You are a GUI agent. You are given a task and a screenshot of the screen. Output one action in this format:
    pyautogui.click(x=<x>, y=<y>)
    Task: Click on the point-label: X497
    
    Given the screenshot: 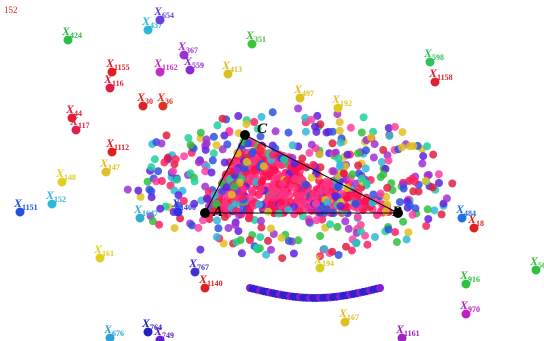 What is the action you would take?
    pyautogui.click(x=303, y=90)
    